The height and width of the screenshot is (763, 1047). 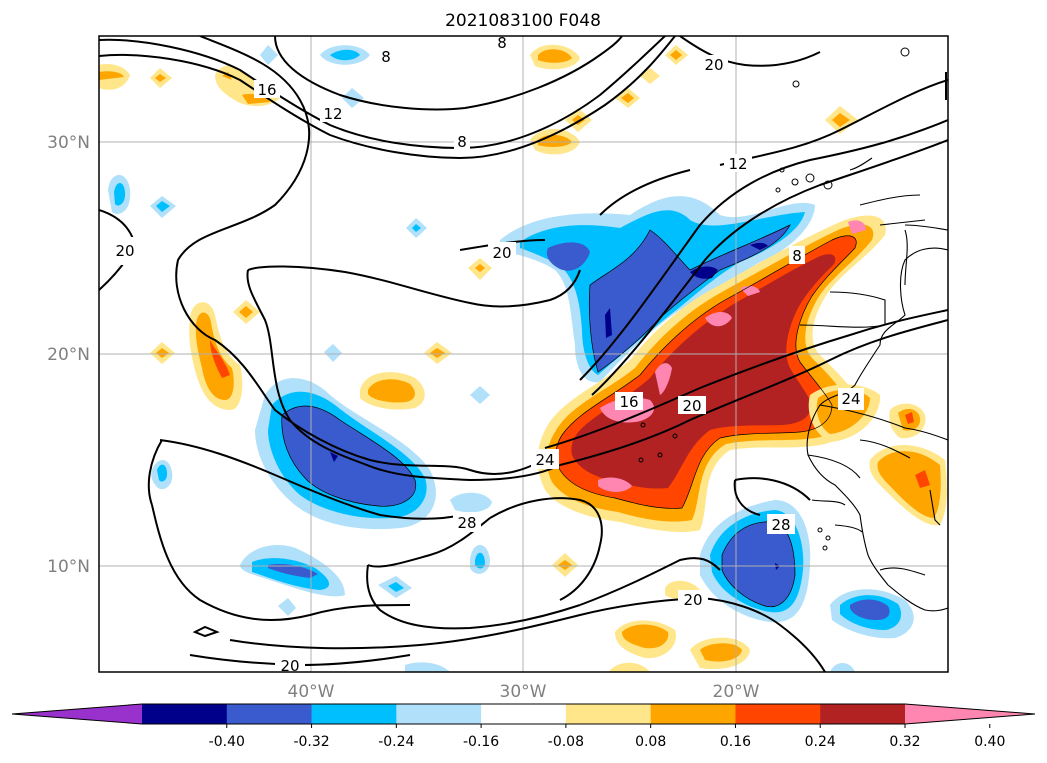 What do you see at coordinates (523, 692) in the screenshot?
I see `lon-label-30w: 30°W` at bounding box center [523, 692].